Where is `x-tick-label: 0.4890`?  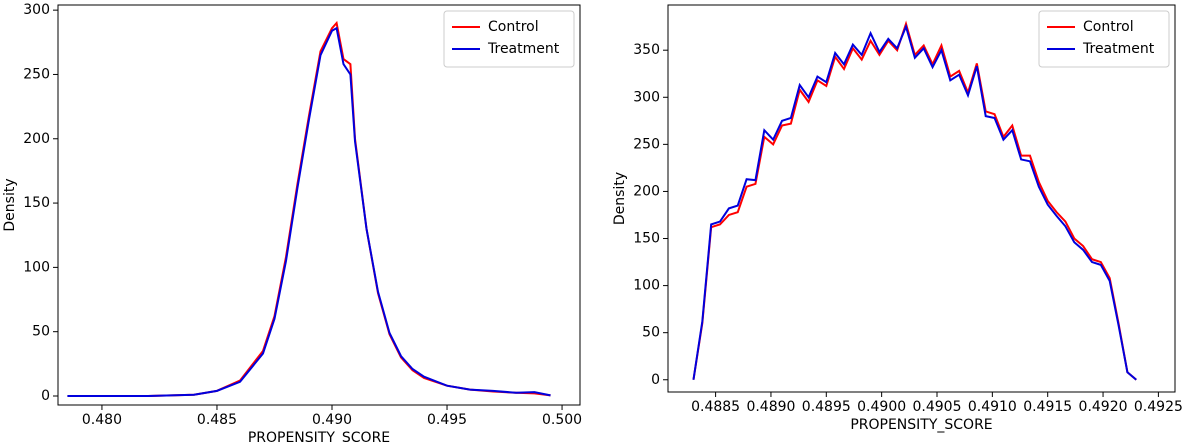 x-tick-label: 0.4890 is located at coordinates (770, 407).